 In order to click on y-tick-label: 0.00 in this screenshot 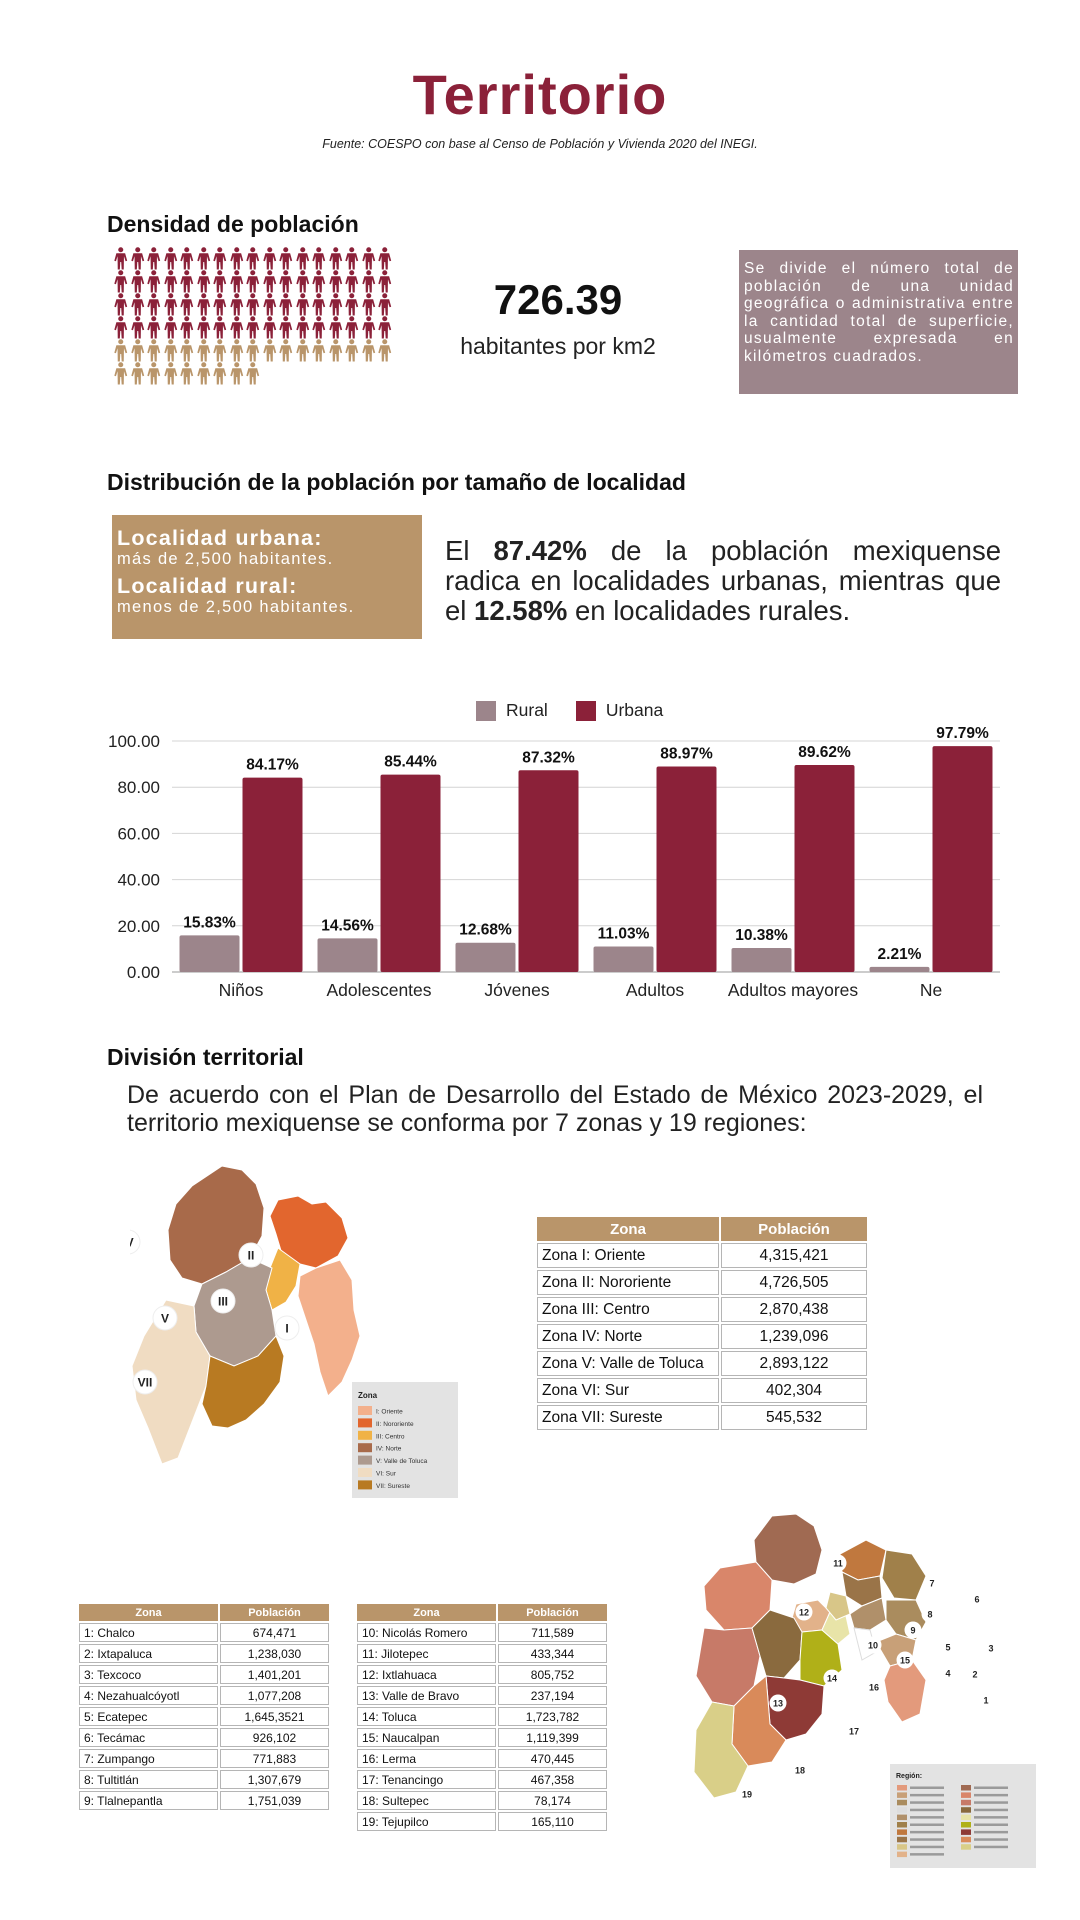, I will do `click(143, 972)`.